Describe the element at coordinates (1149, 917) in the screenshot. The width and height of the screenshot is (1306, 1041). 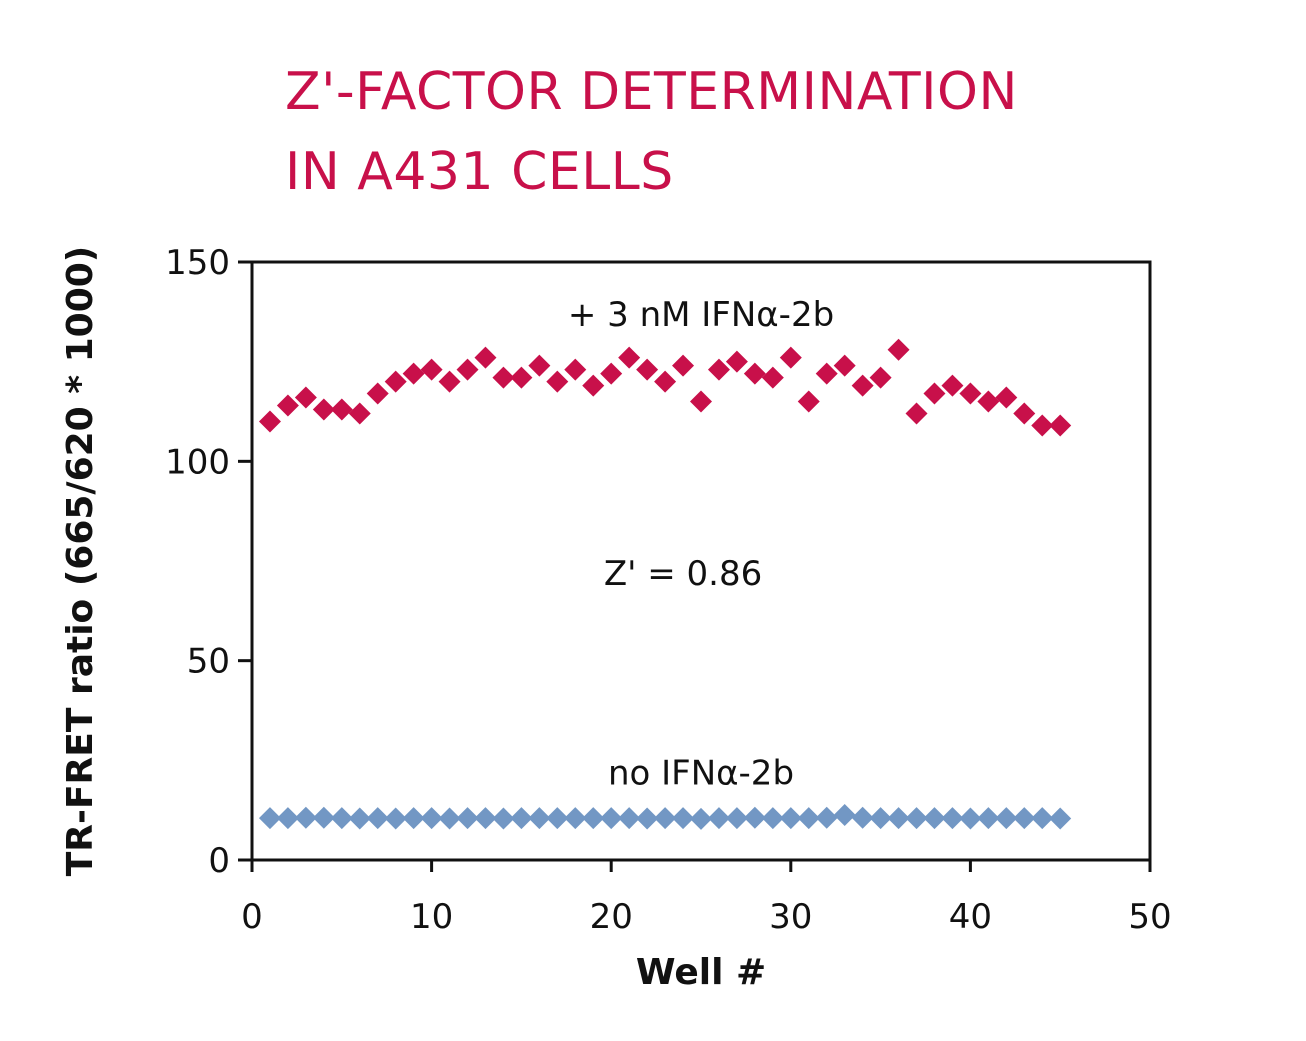
I see `x-tick-label: 50` at that location.